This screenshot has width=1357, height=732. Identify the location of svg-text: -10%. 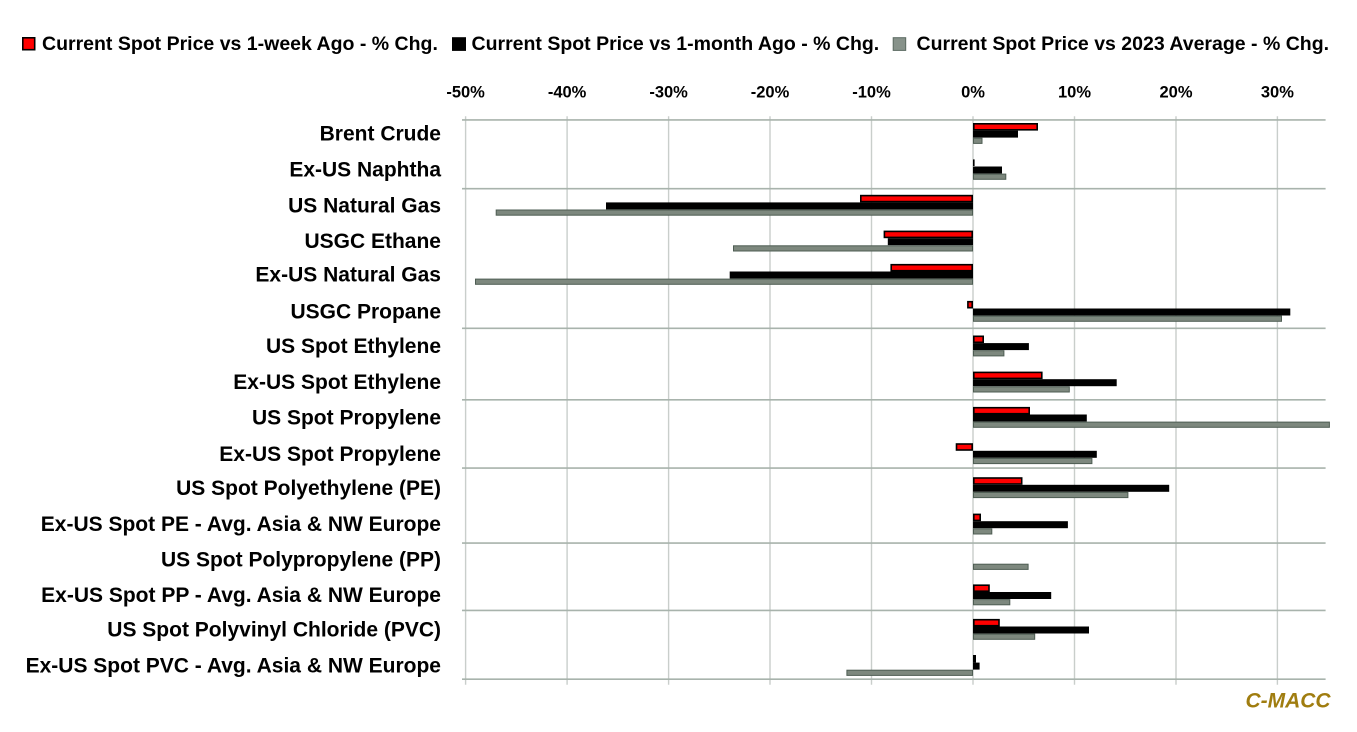
(871, 93).